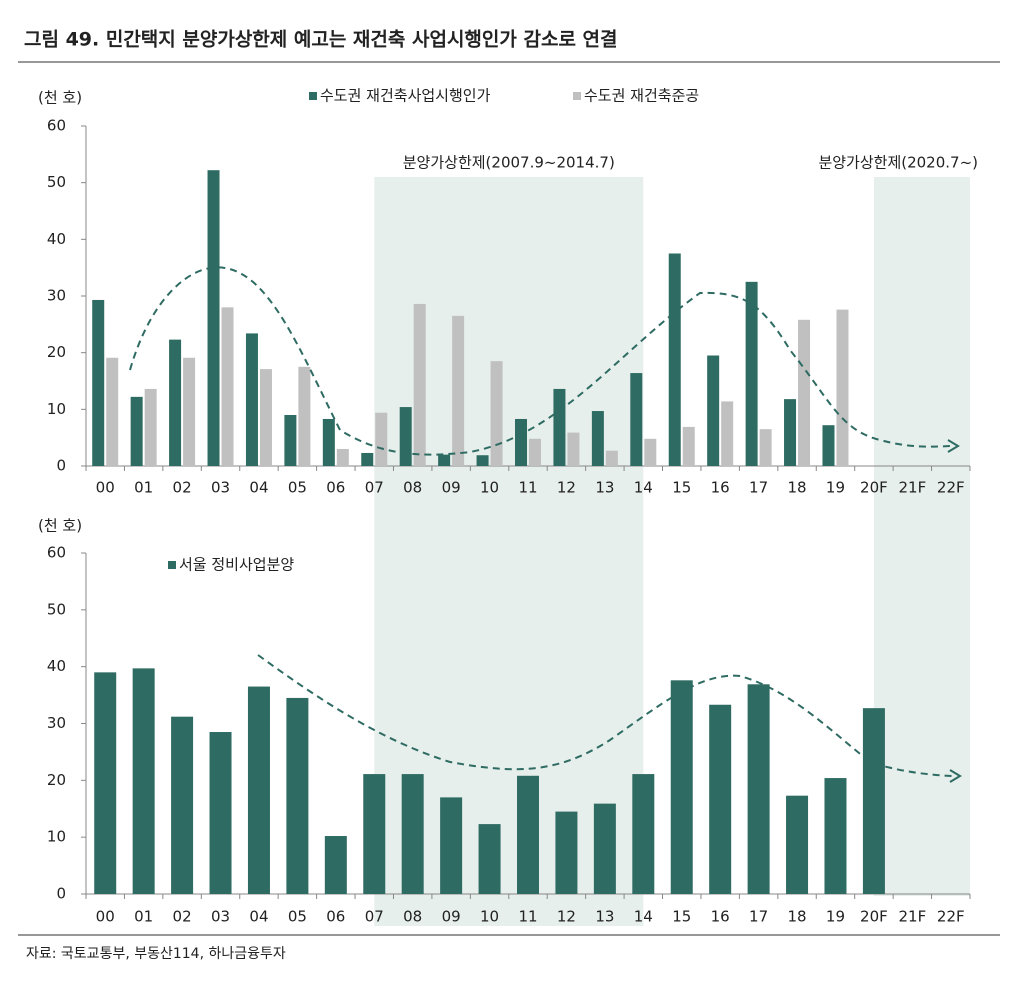 The height and width of the screenshot is (982, 1024). Describe the element at coordinates (236, 565) in the screenshot. I see `legend-label: 서울 정비사업분양` at that location.